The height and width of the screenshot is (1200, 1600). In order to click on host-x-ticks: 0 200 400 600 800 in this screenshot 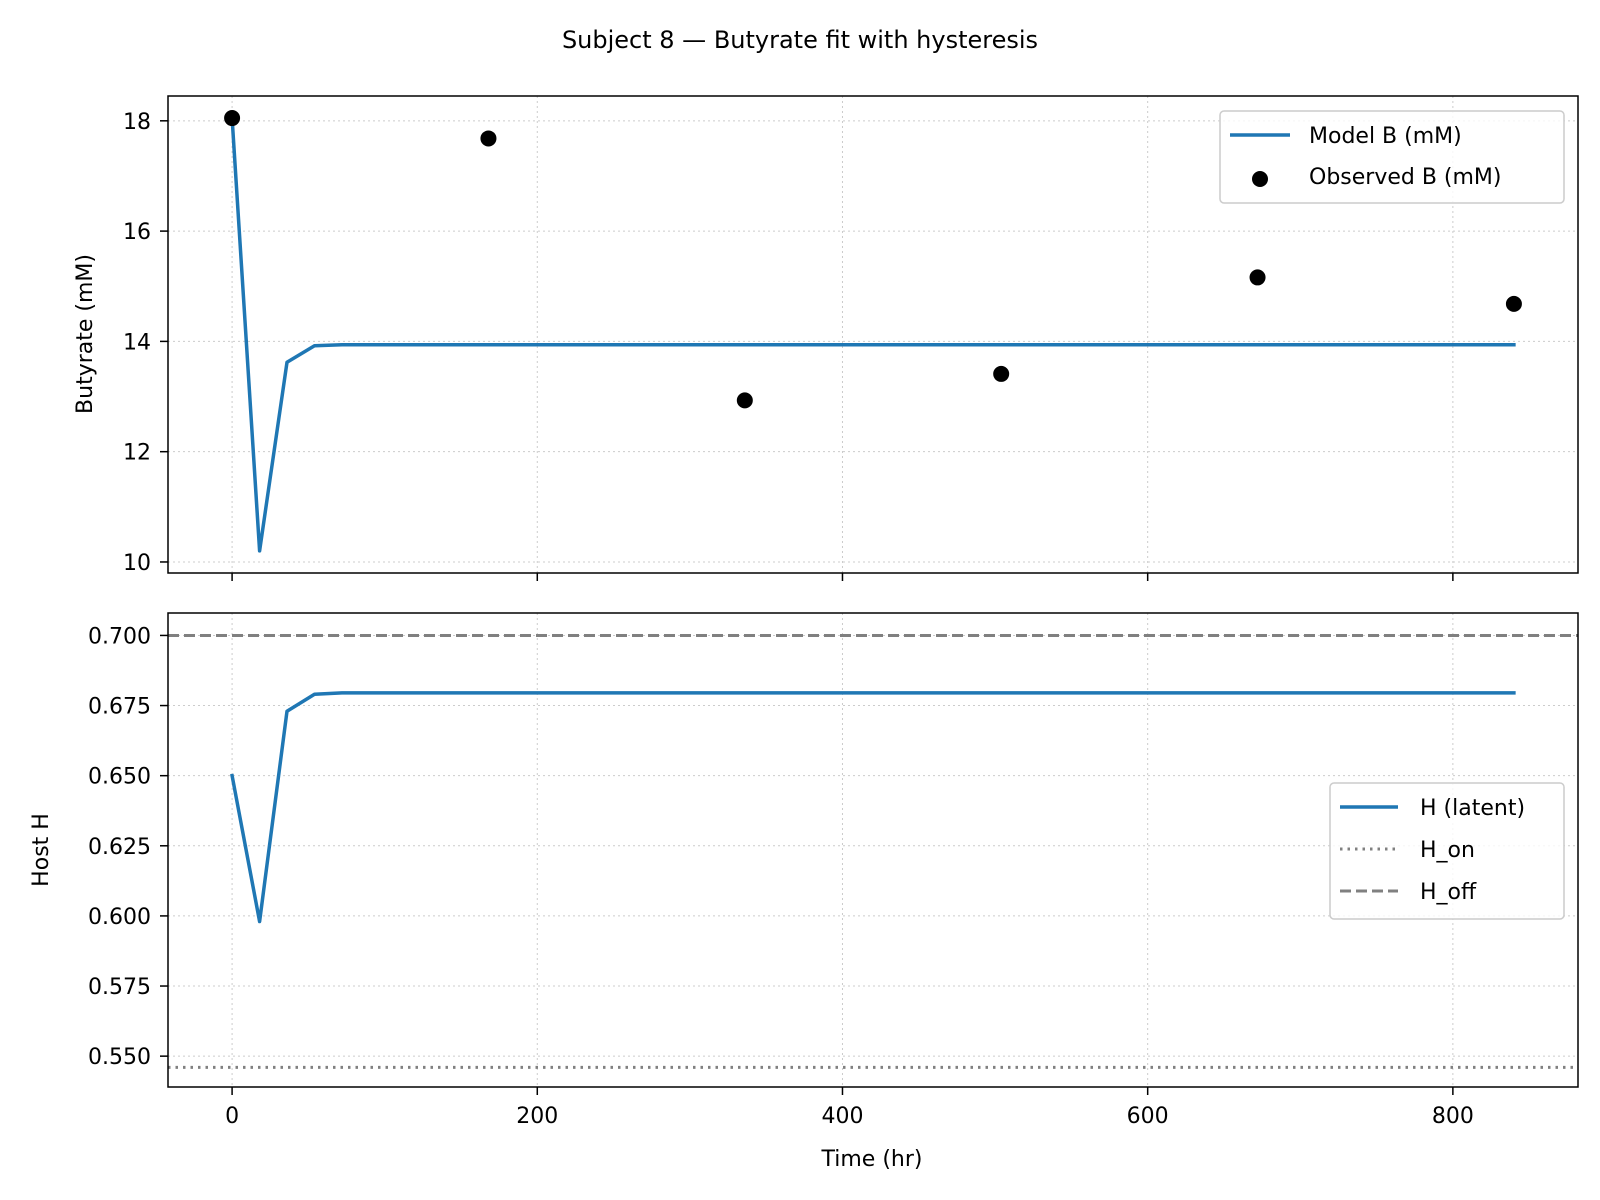, I will do `click(849, 1108)`.